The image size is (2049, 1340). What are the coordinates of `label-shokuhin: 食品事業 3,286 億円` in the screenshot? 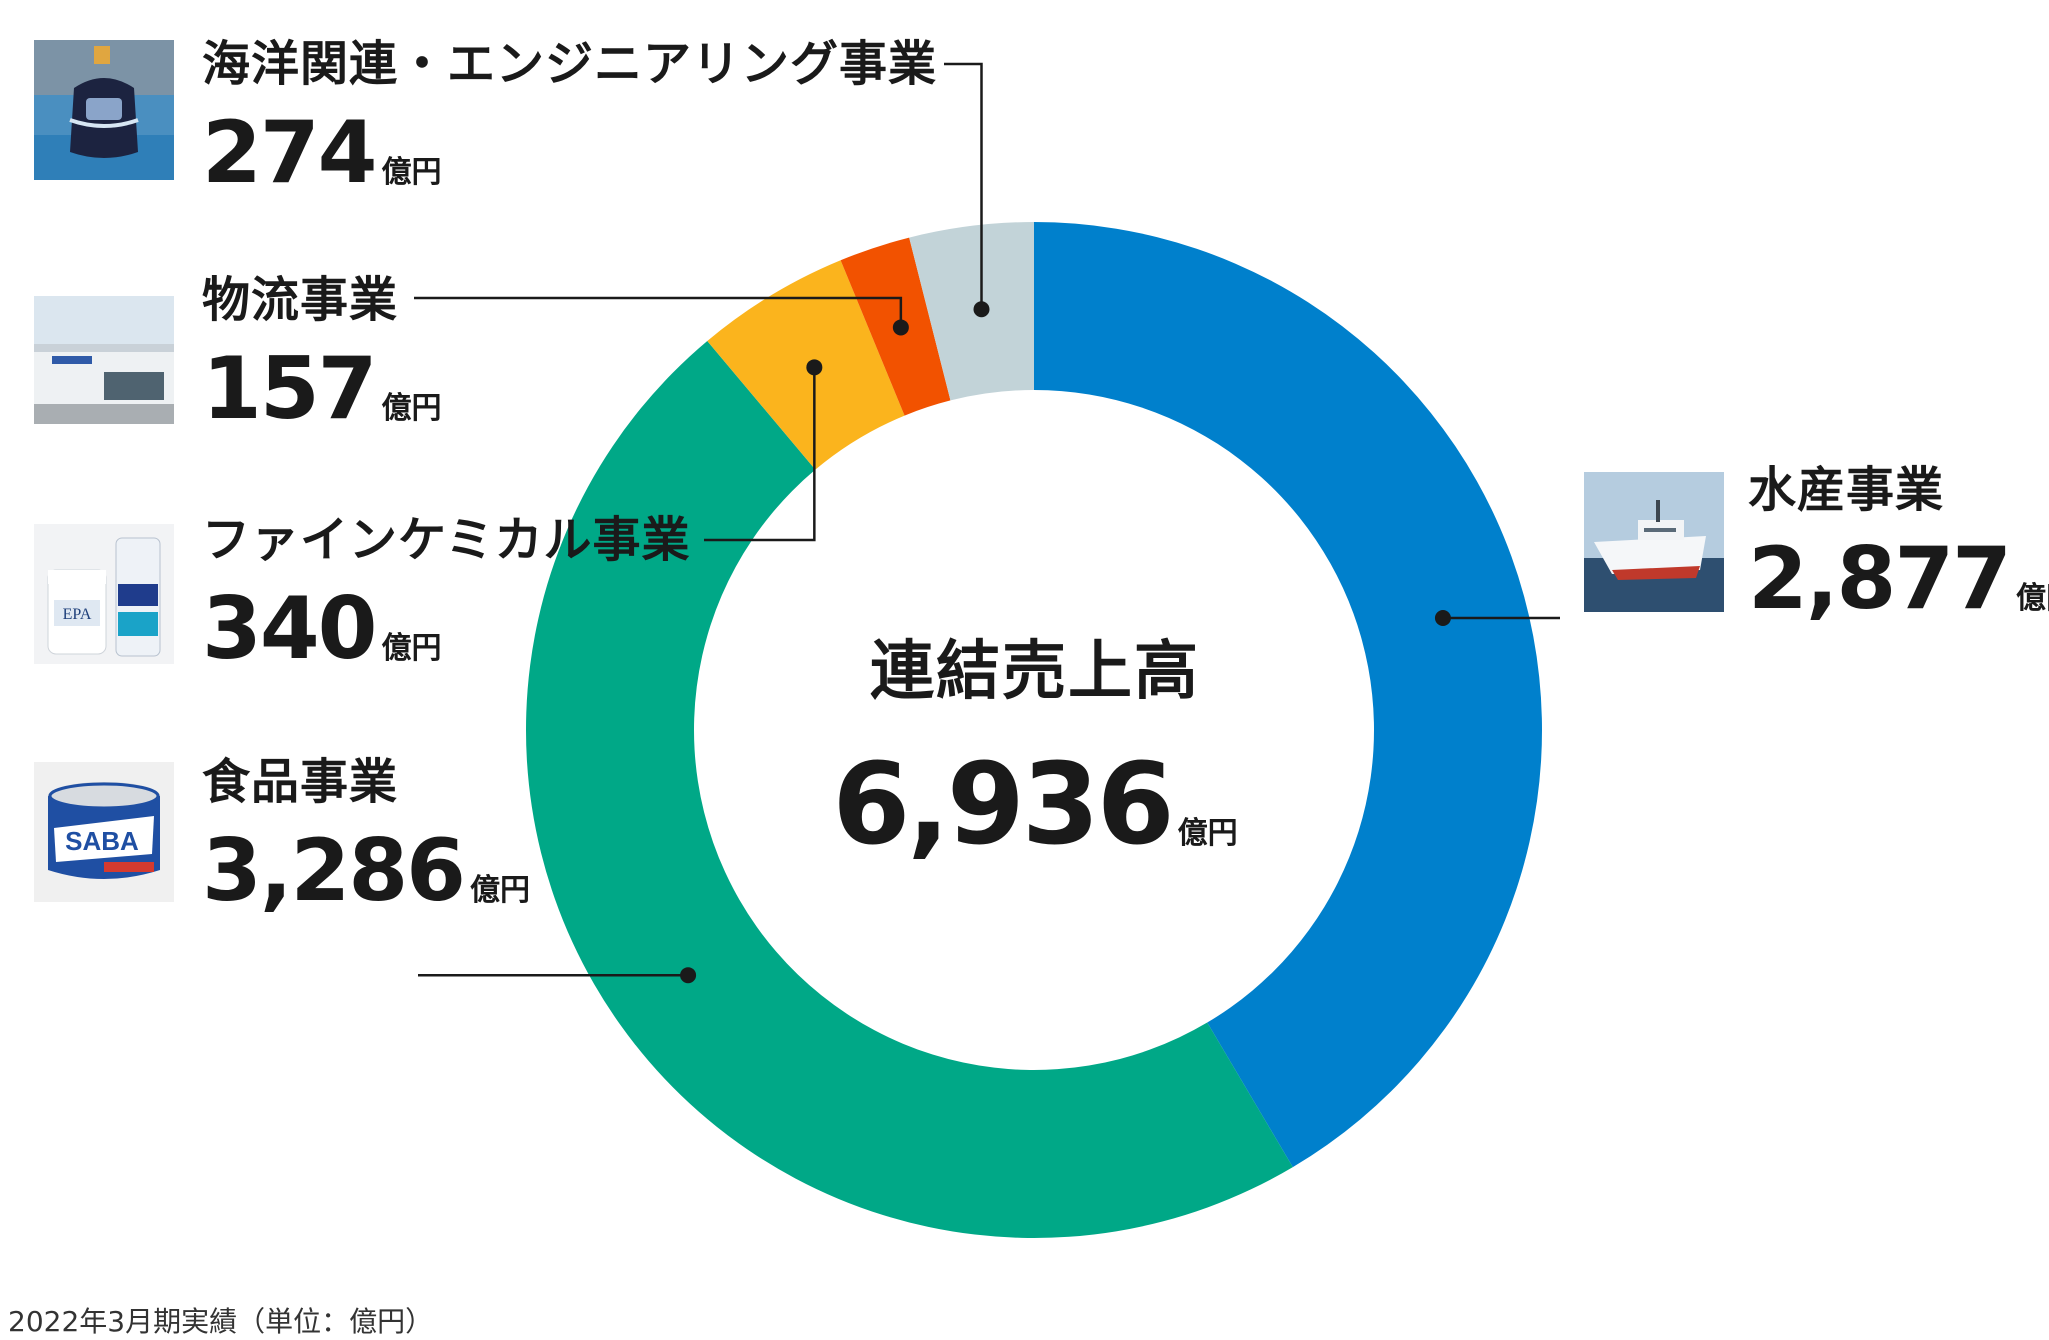 It's located at (366, 836).